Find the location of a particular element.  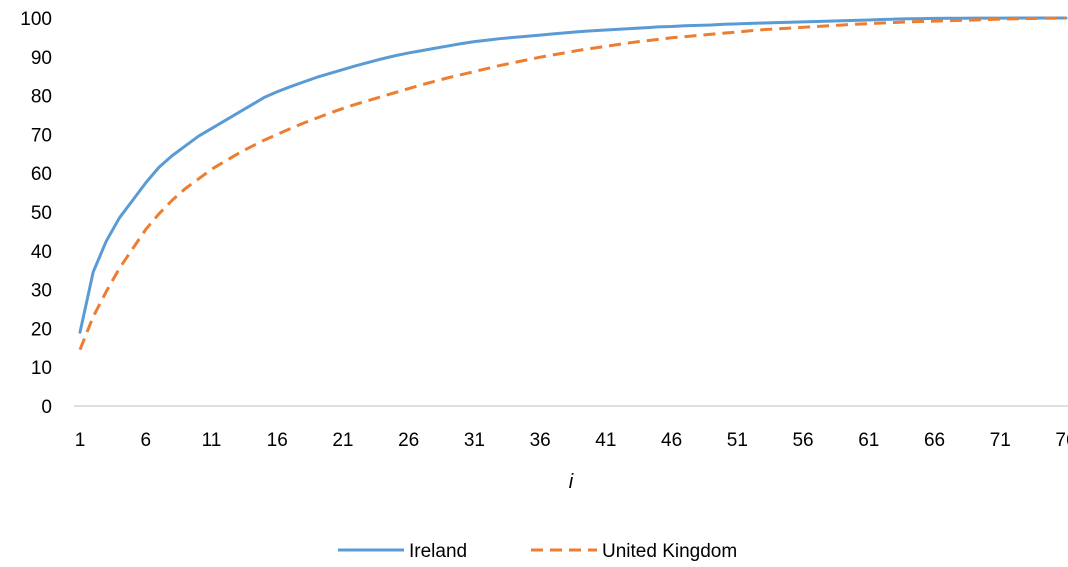

x-tick-label: 6 is located at coordinates (145, 440).